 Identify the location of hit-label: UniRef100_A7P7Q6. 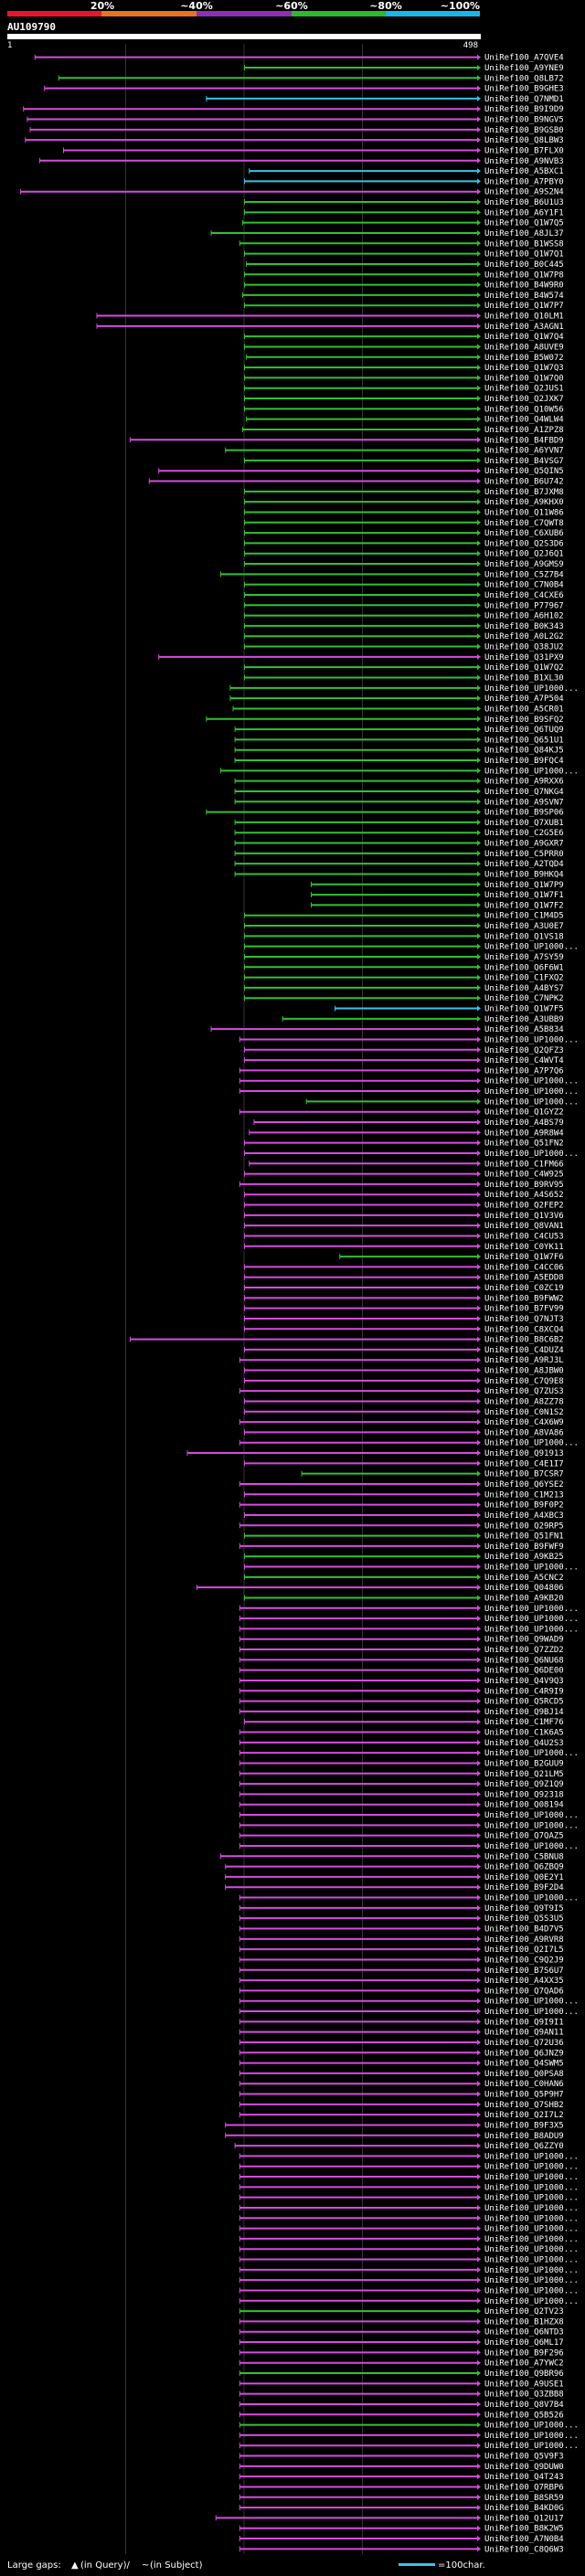
(524, 1071).